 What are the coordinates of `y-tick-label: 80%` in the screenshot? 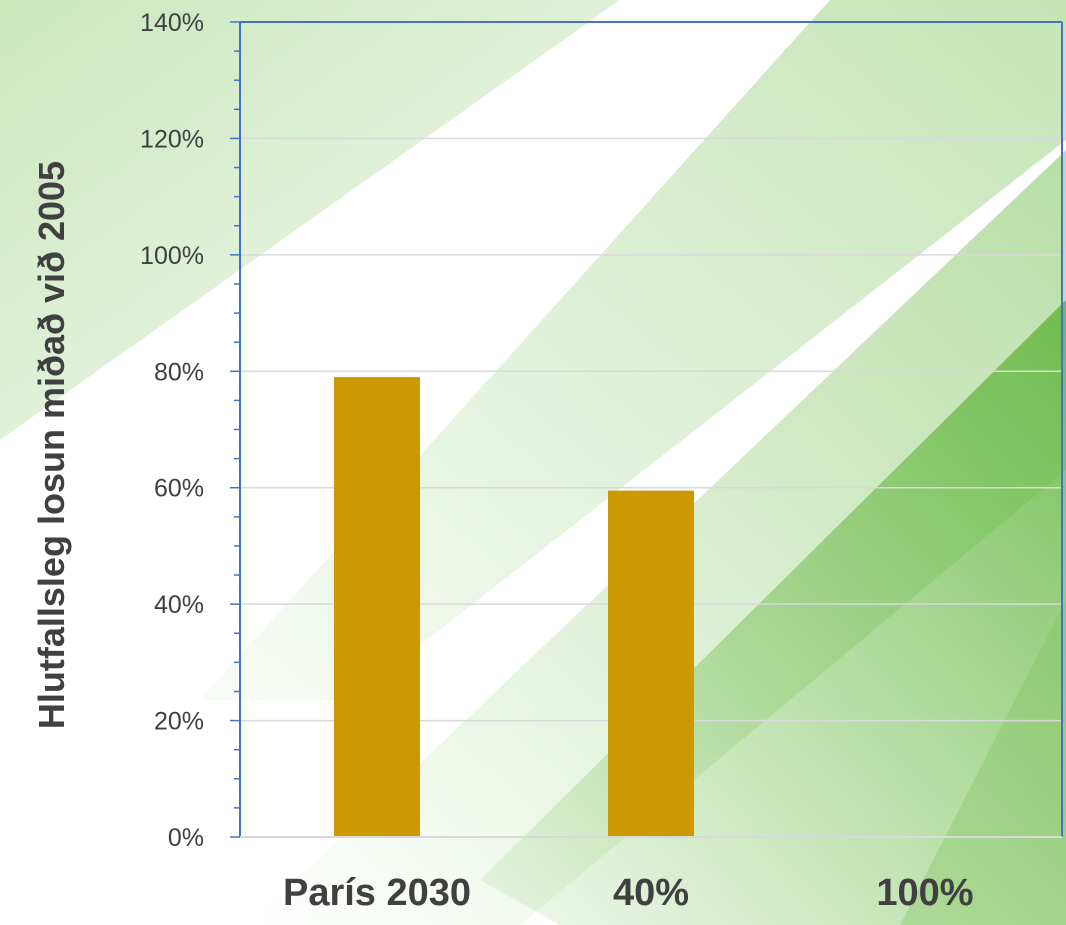 It's located at (179, 372).